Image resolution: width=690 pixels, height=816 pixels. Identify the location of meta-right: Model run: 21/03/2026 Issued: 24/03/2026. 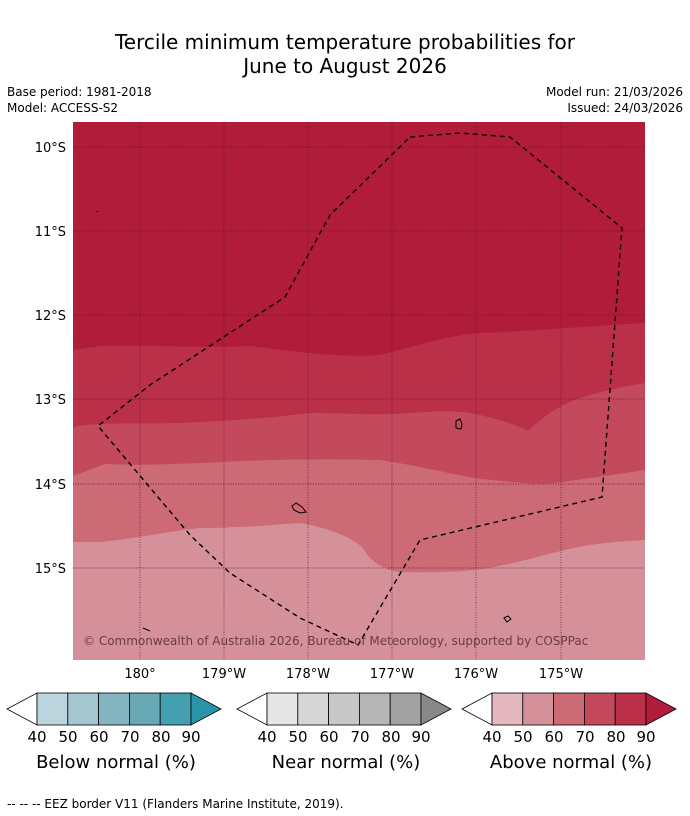
(614, 100).